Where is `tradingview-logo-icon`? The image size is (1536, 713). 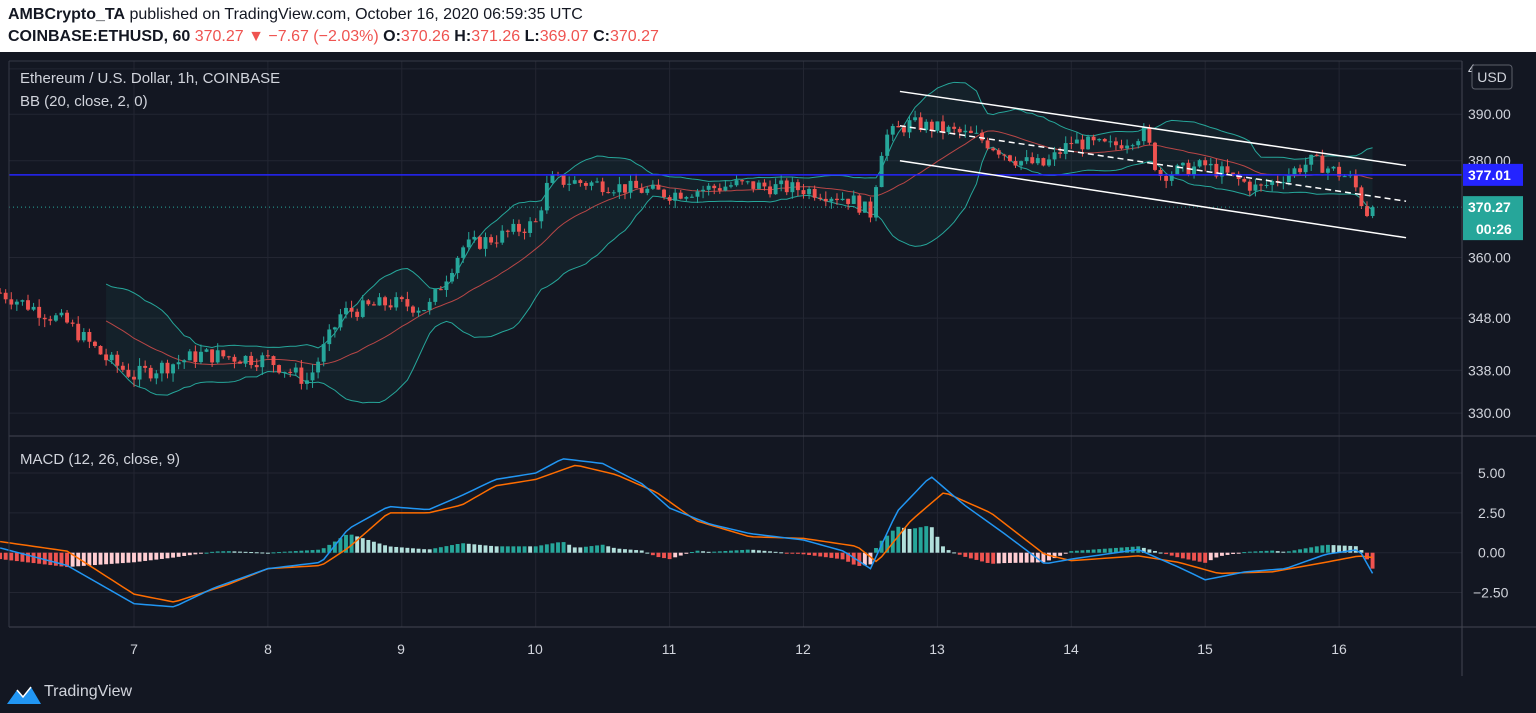
tradingview-logo-icon is located at coordinates (24, 695).